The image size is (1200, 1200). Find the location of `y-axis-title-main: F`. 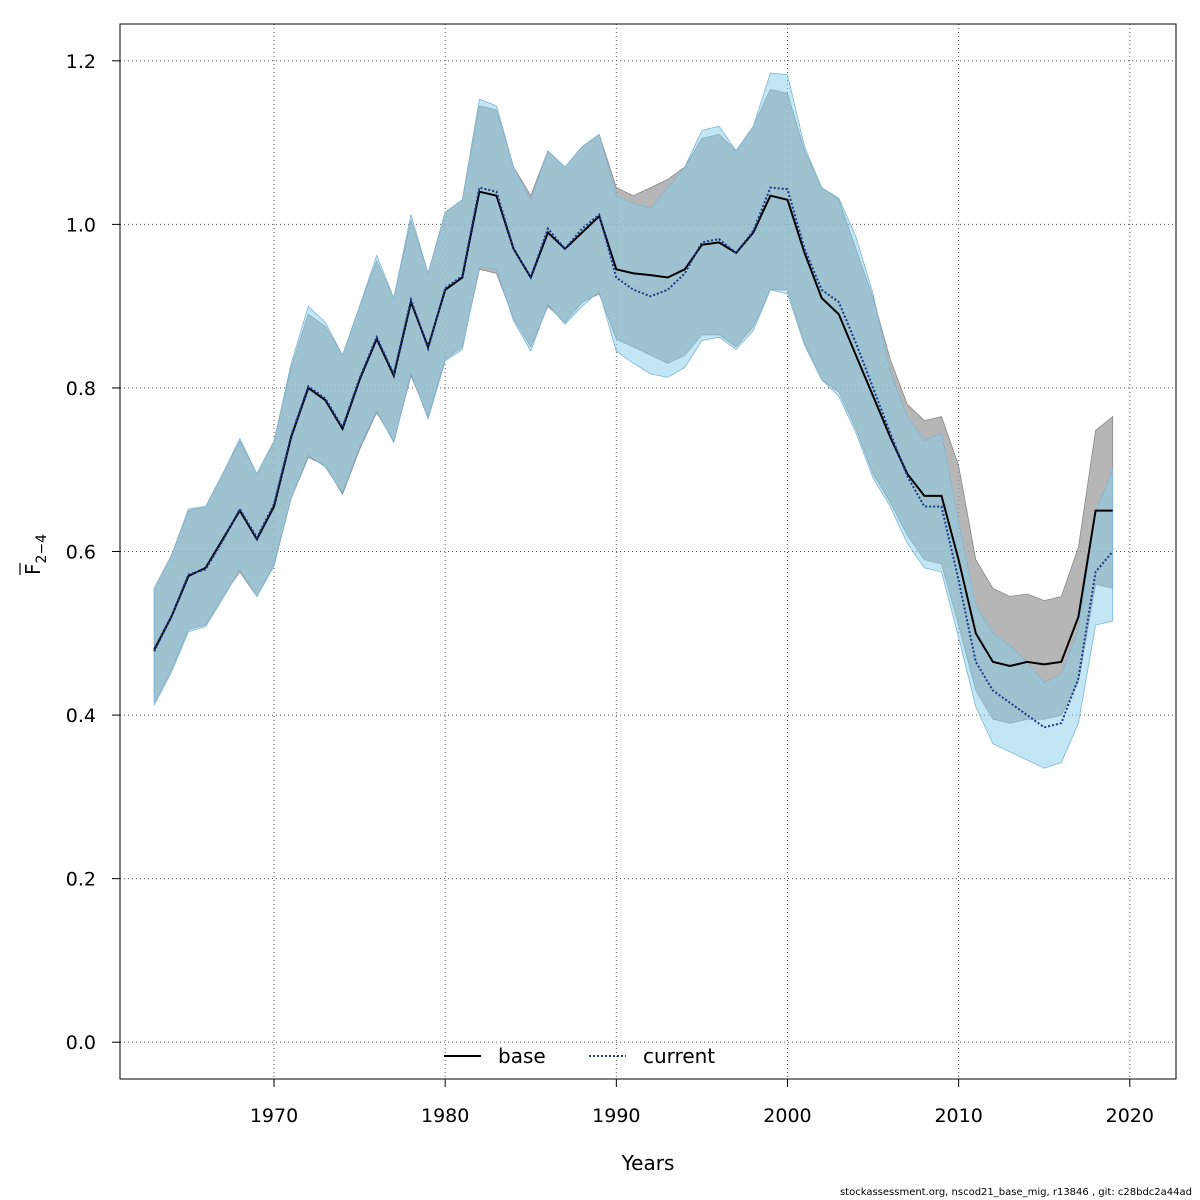

y-axis-title-main: F is located at coordinates (33, 569).